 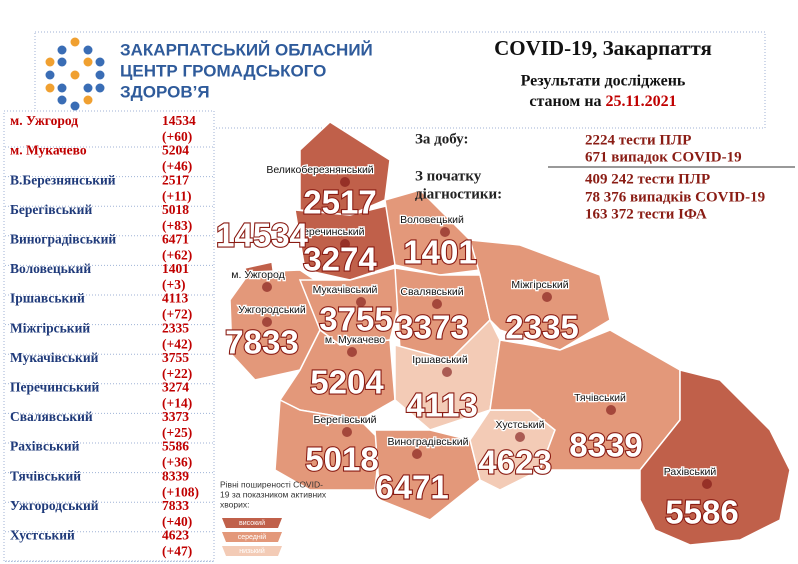 I want to click on total: 6471, so click(x=175, y=238).